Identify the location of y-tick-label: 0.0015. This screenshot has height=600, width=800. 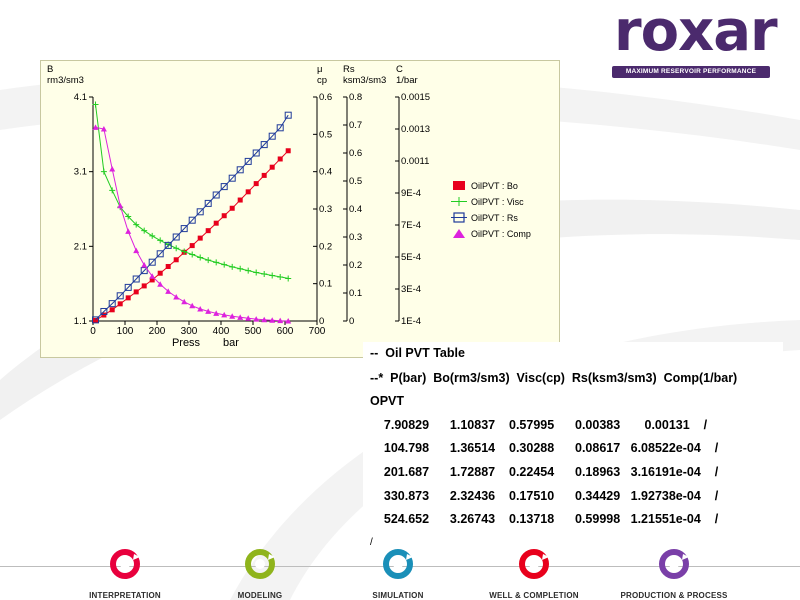
(415, 97).